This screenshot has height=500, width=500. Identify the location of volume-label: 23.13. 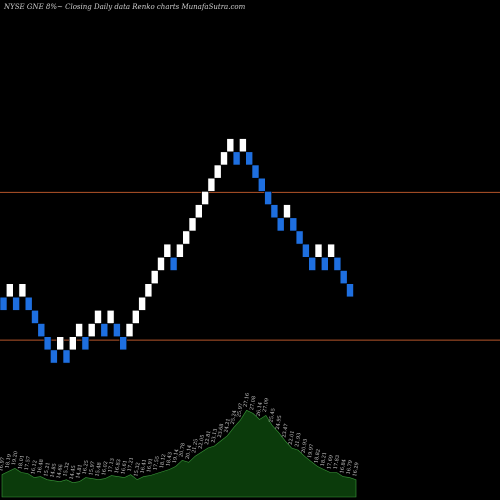
(214, 435).